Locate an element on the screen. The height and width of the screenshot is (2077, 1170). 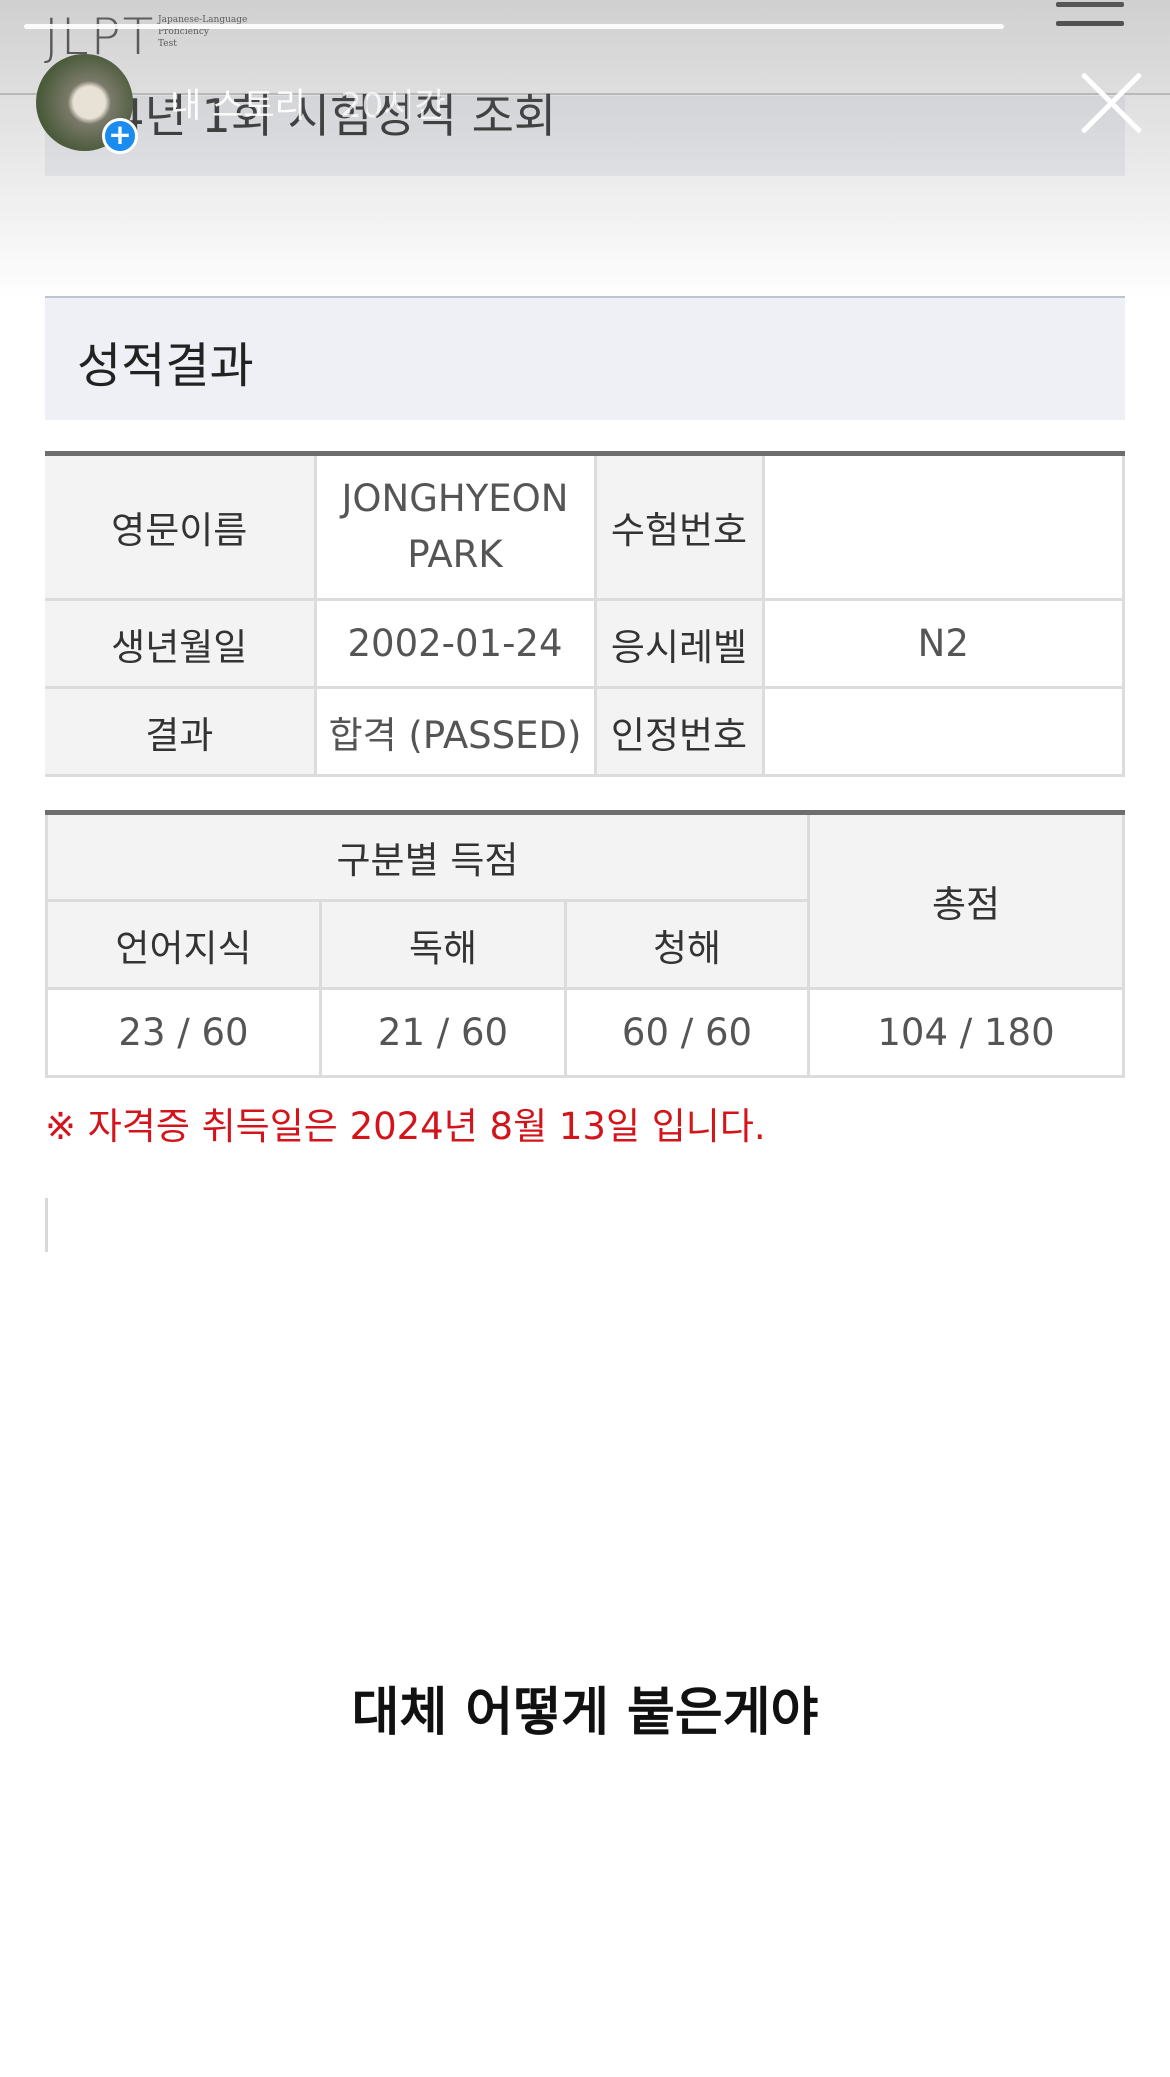
group-score-header: 구분별 득점 is located at coordinates (427, 856).